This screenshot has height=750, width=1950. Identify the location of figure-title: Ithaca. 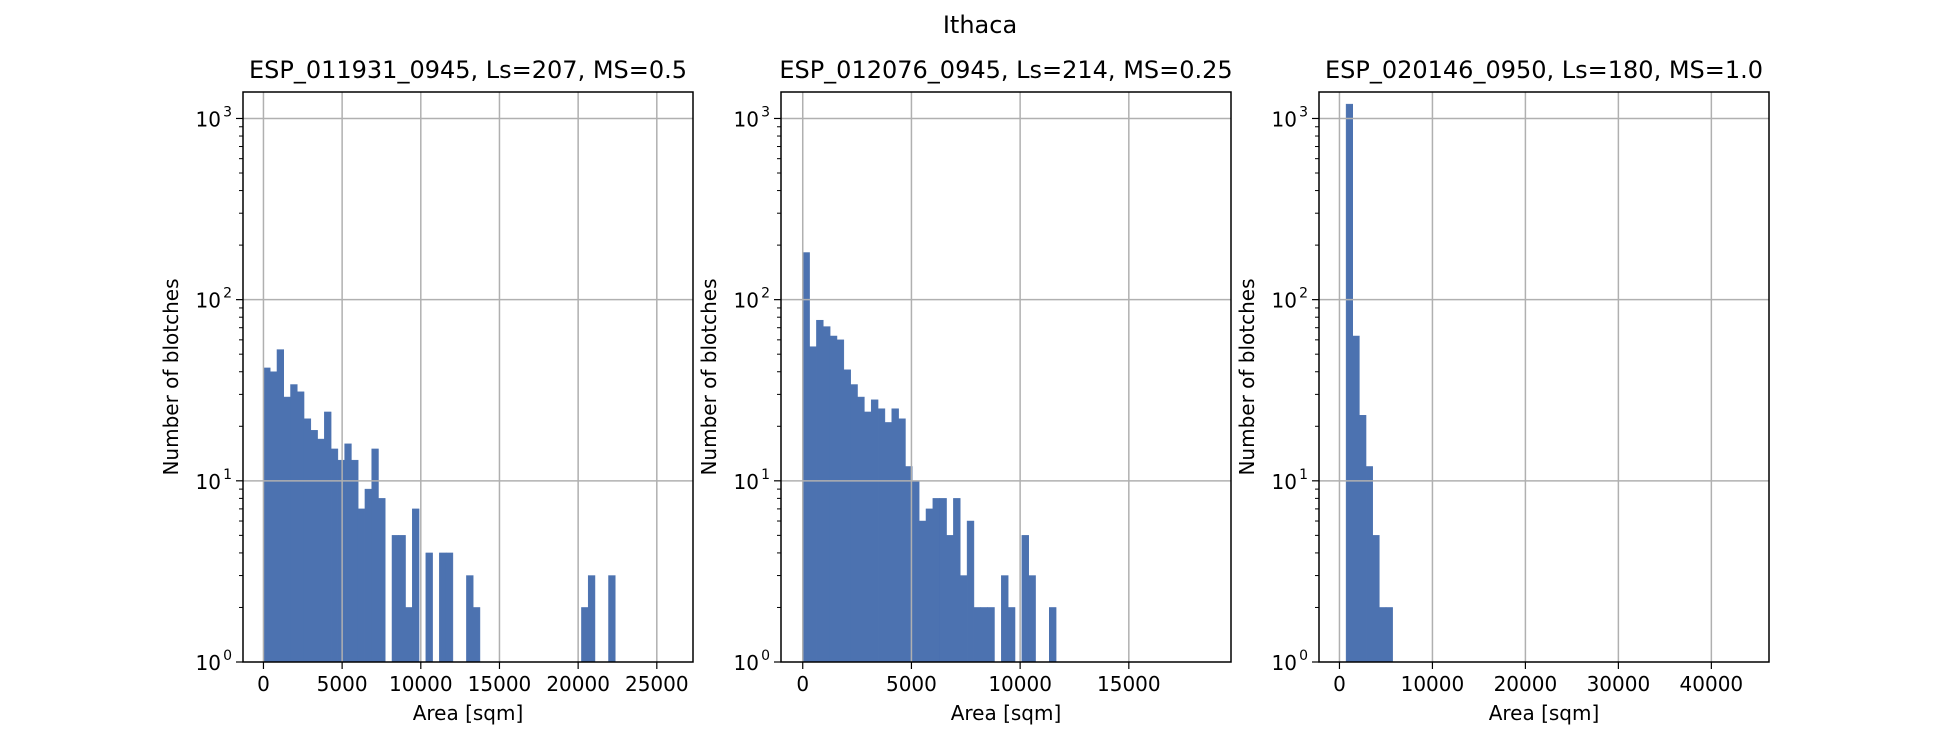
(980, 25).